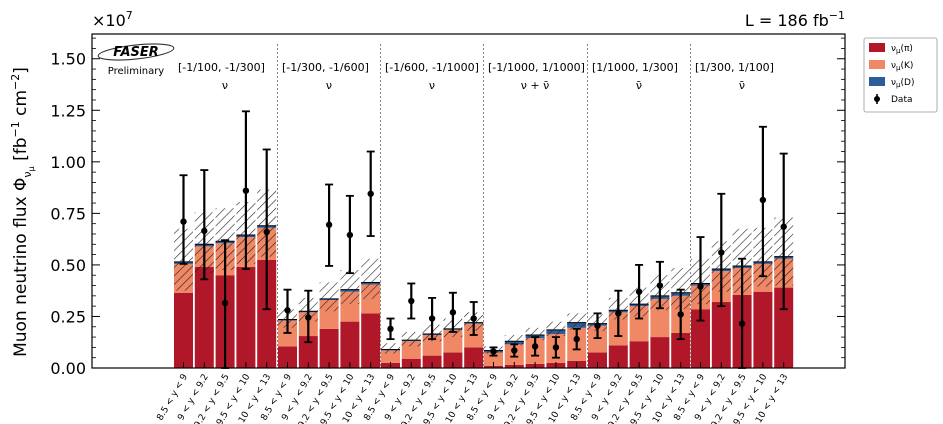 The width and height of the screenshot is (943, 424). I want to click on y-tick-label: 1.50, so click(68, 59).